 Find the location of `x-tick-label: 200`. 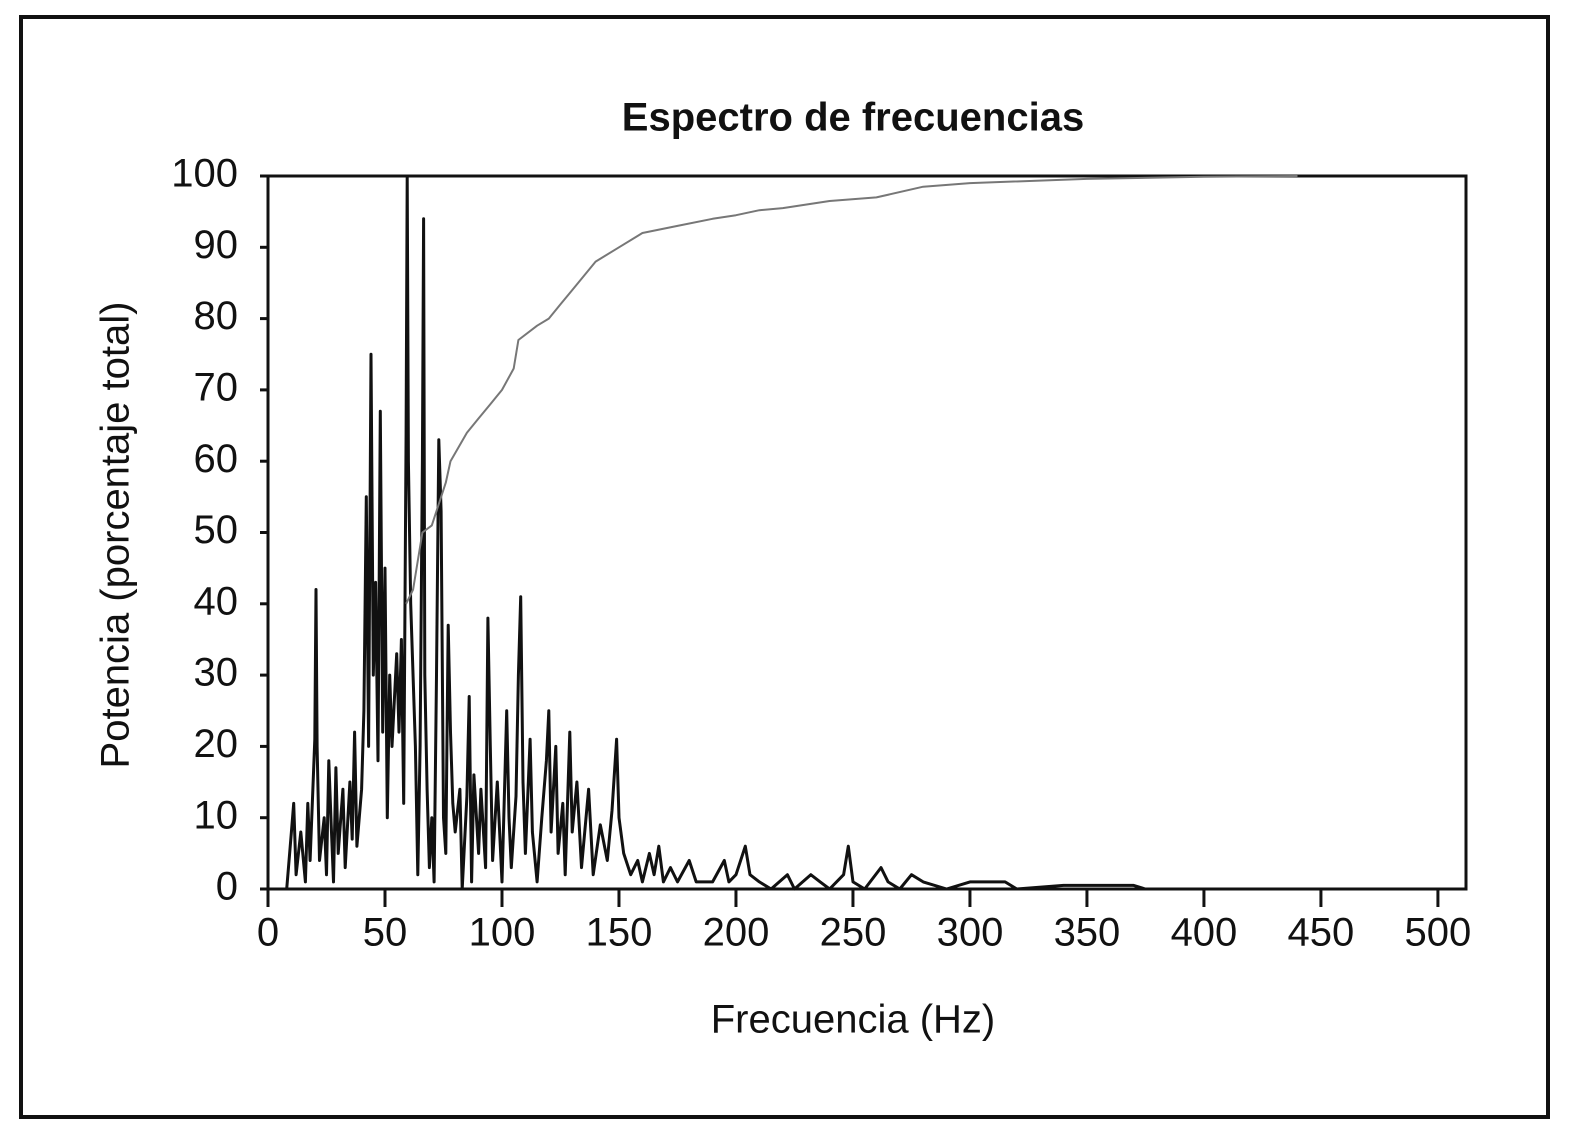

x-tick-label: 200 is located at coordinates (736, 933).